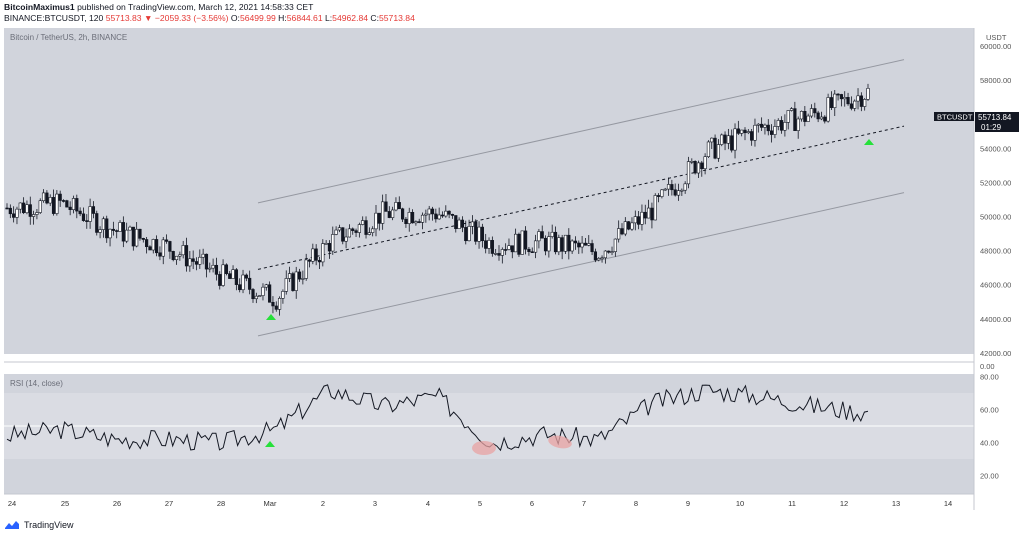 The width and height of the screenshot is (1024, 538). I want to click on rsi-tick-label: 80.00, so click(989, 377).